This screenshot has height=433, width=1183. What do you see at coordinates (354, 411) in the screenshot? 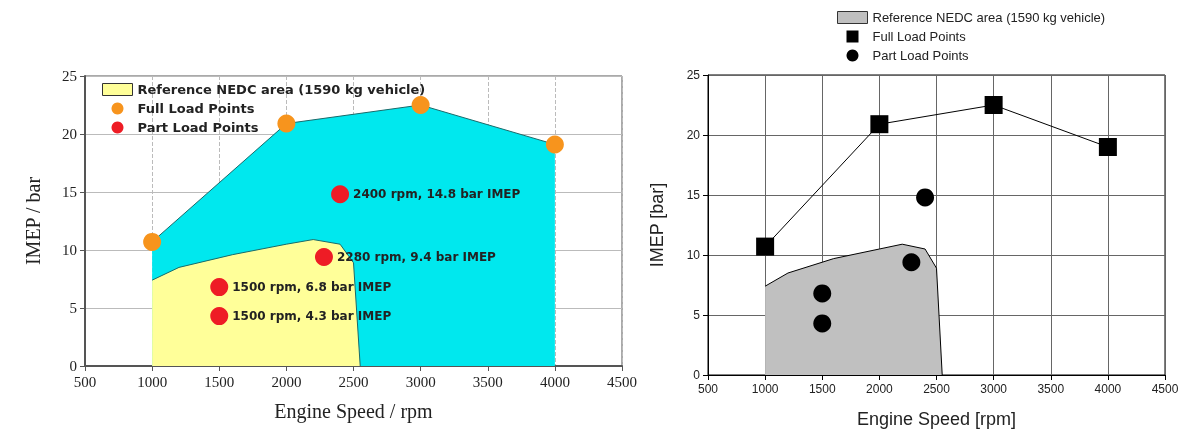
I see `x-axis-title: Engine Speed / rpm` at bounding box center [354, 411].